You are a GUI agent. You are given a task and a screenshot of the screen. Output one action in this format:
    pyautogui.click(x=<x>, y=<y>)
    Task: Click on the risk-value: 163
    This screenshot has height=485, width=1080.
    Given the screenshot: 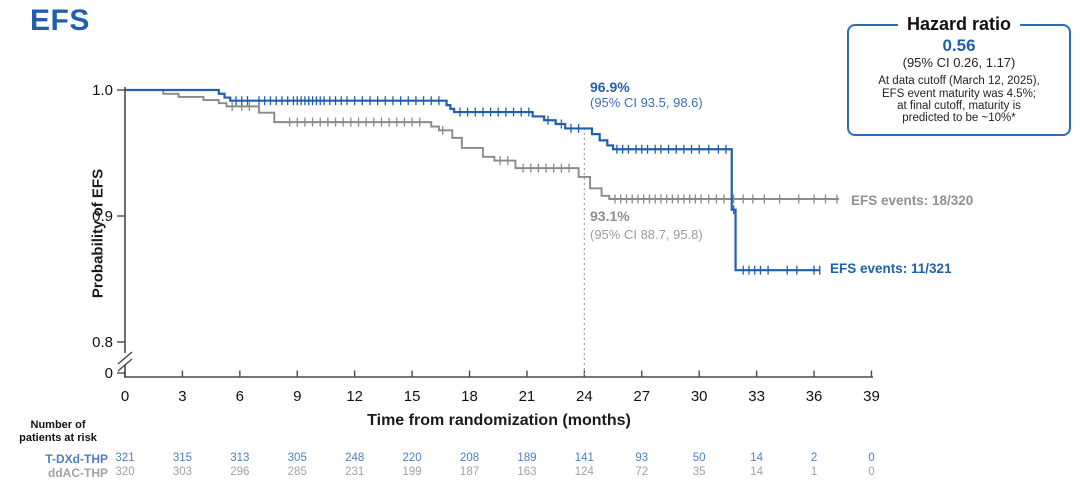 What is the action you would take?
    pyautogui.click(x=527, y=472)
    